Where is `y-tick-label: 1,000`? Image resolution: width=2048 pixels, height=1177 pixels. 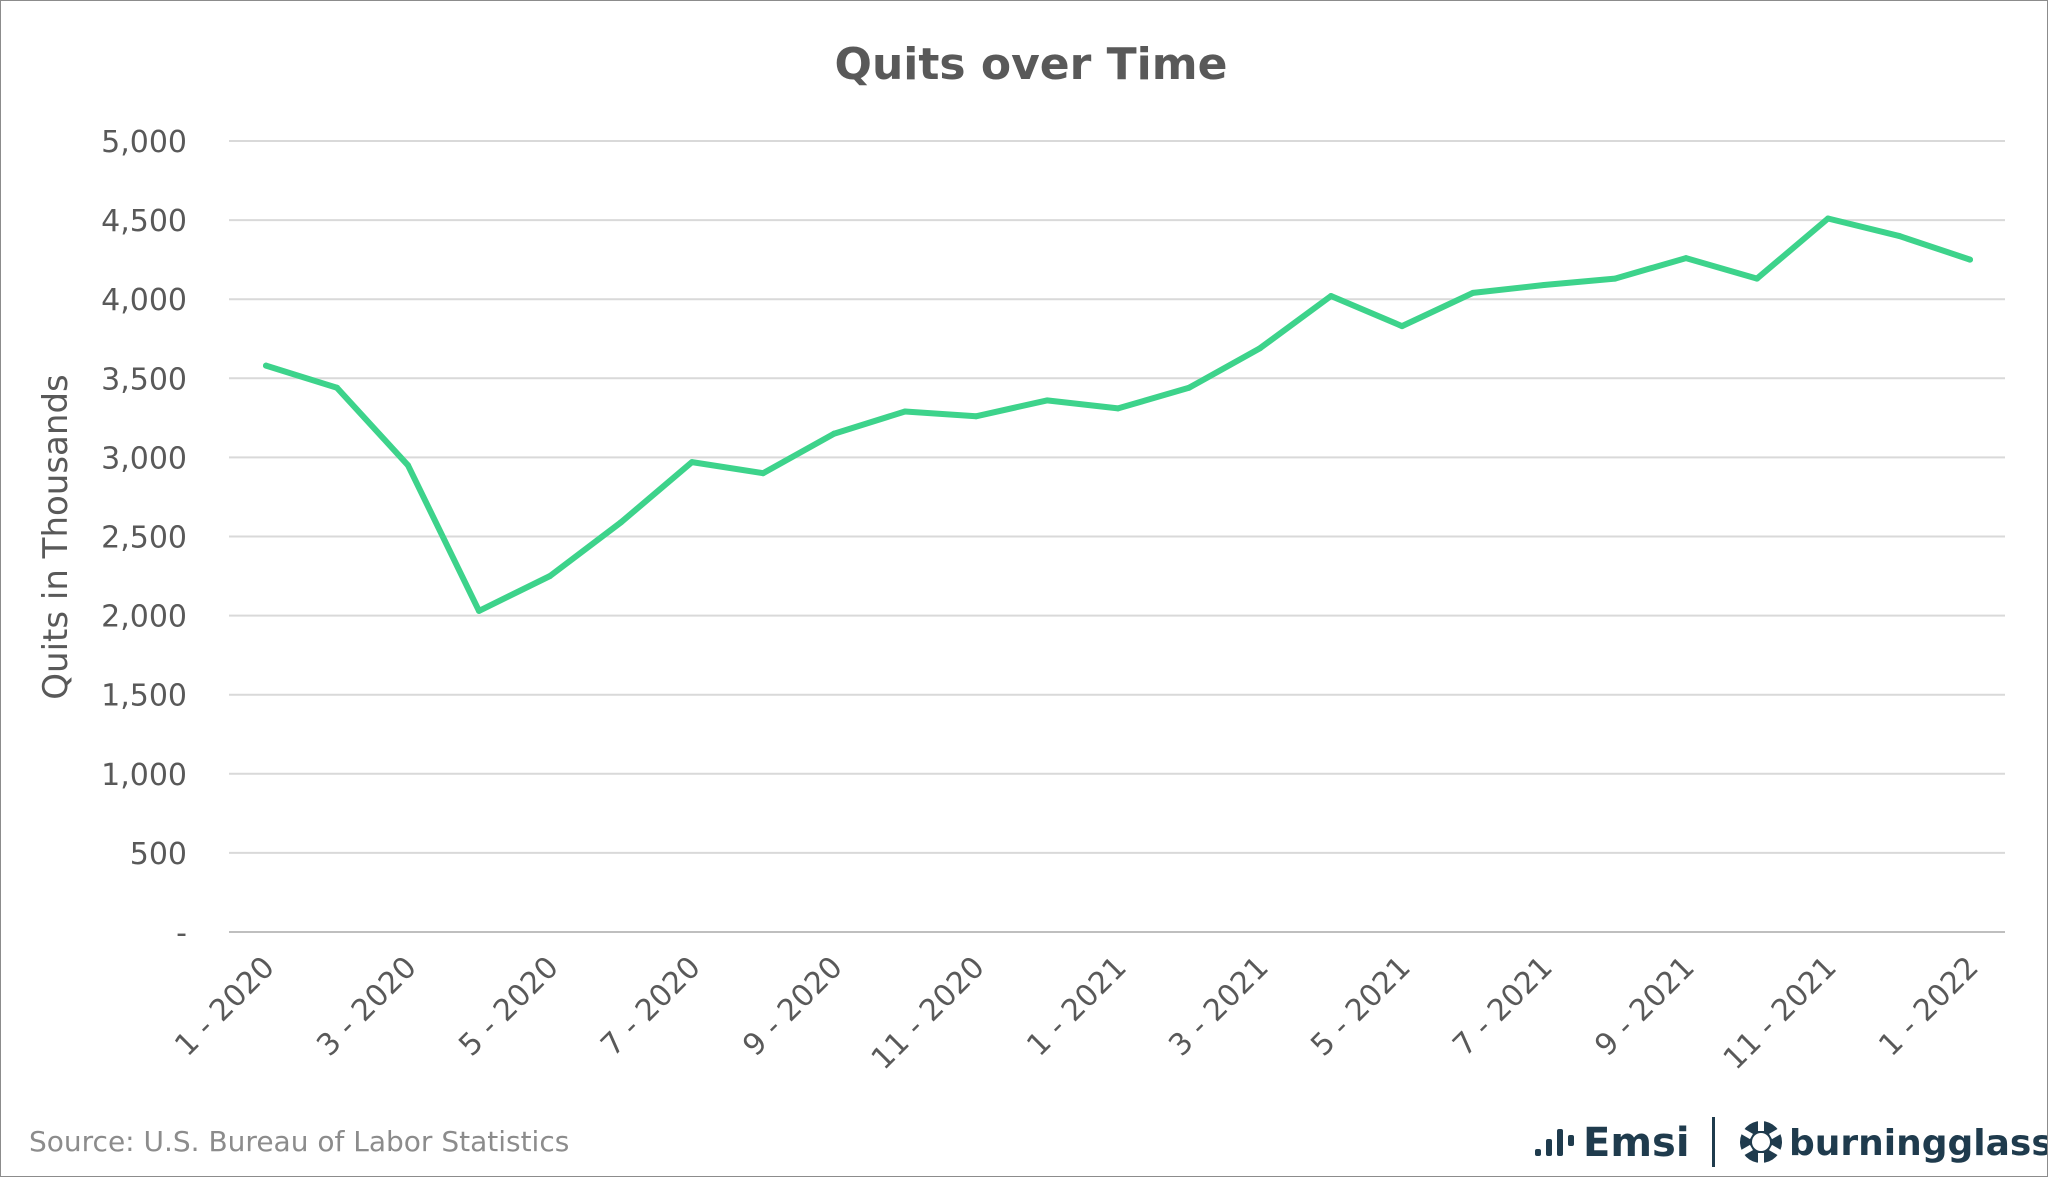
y-tick-label: 1,000 is located at coordinates (144, 775).